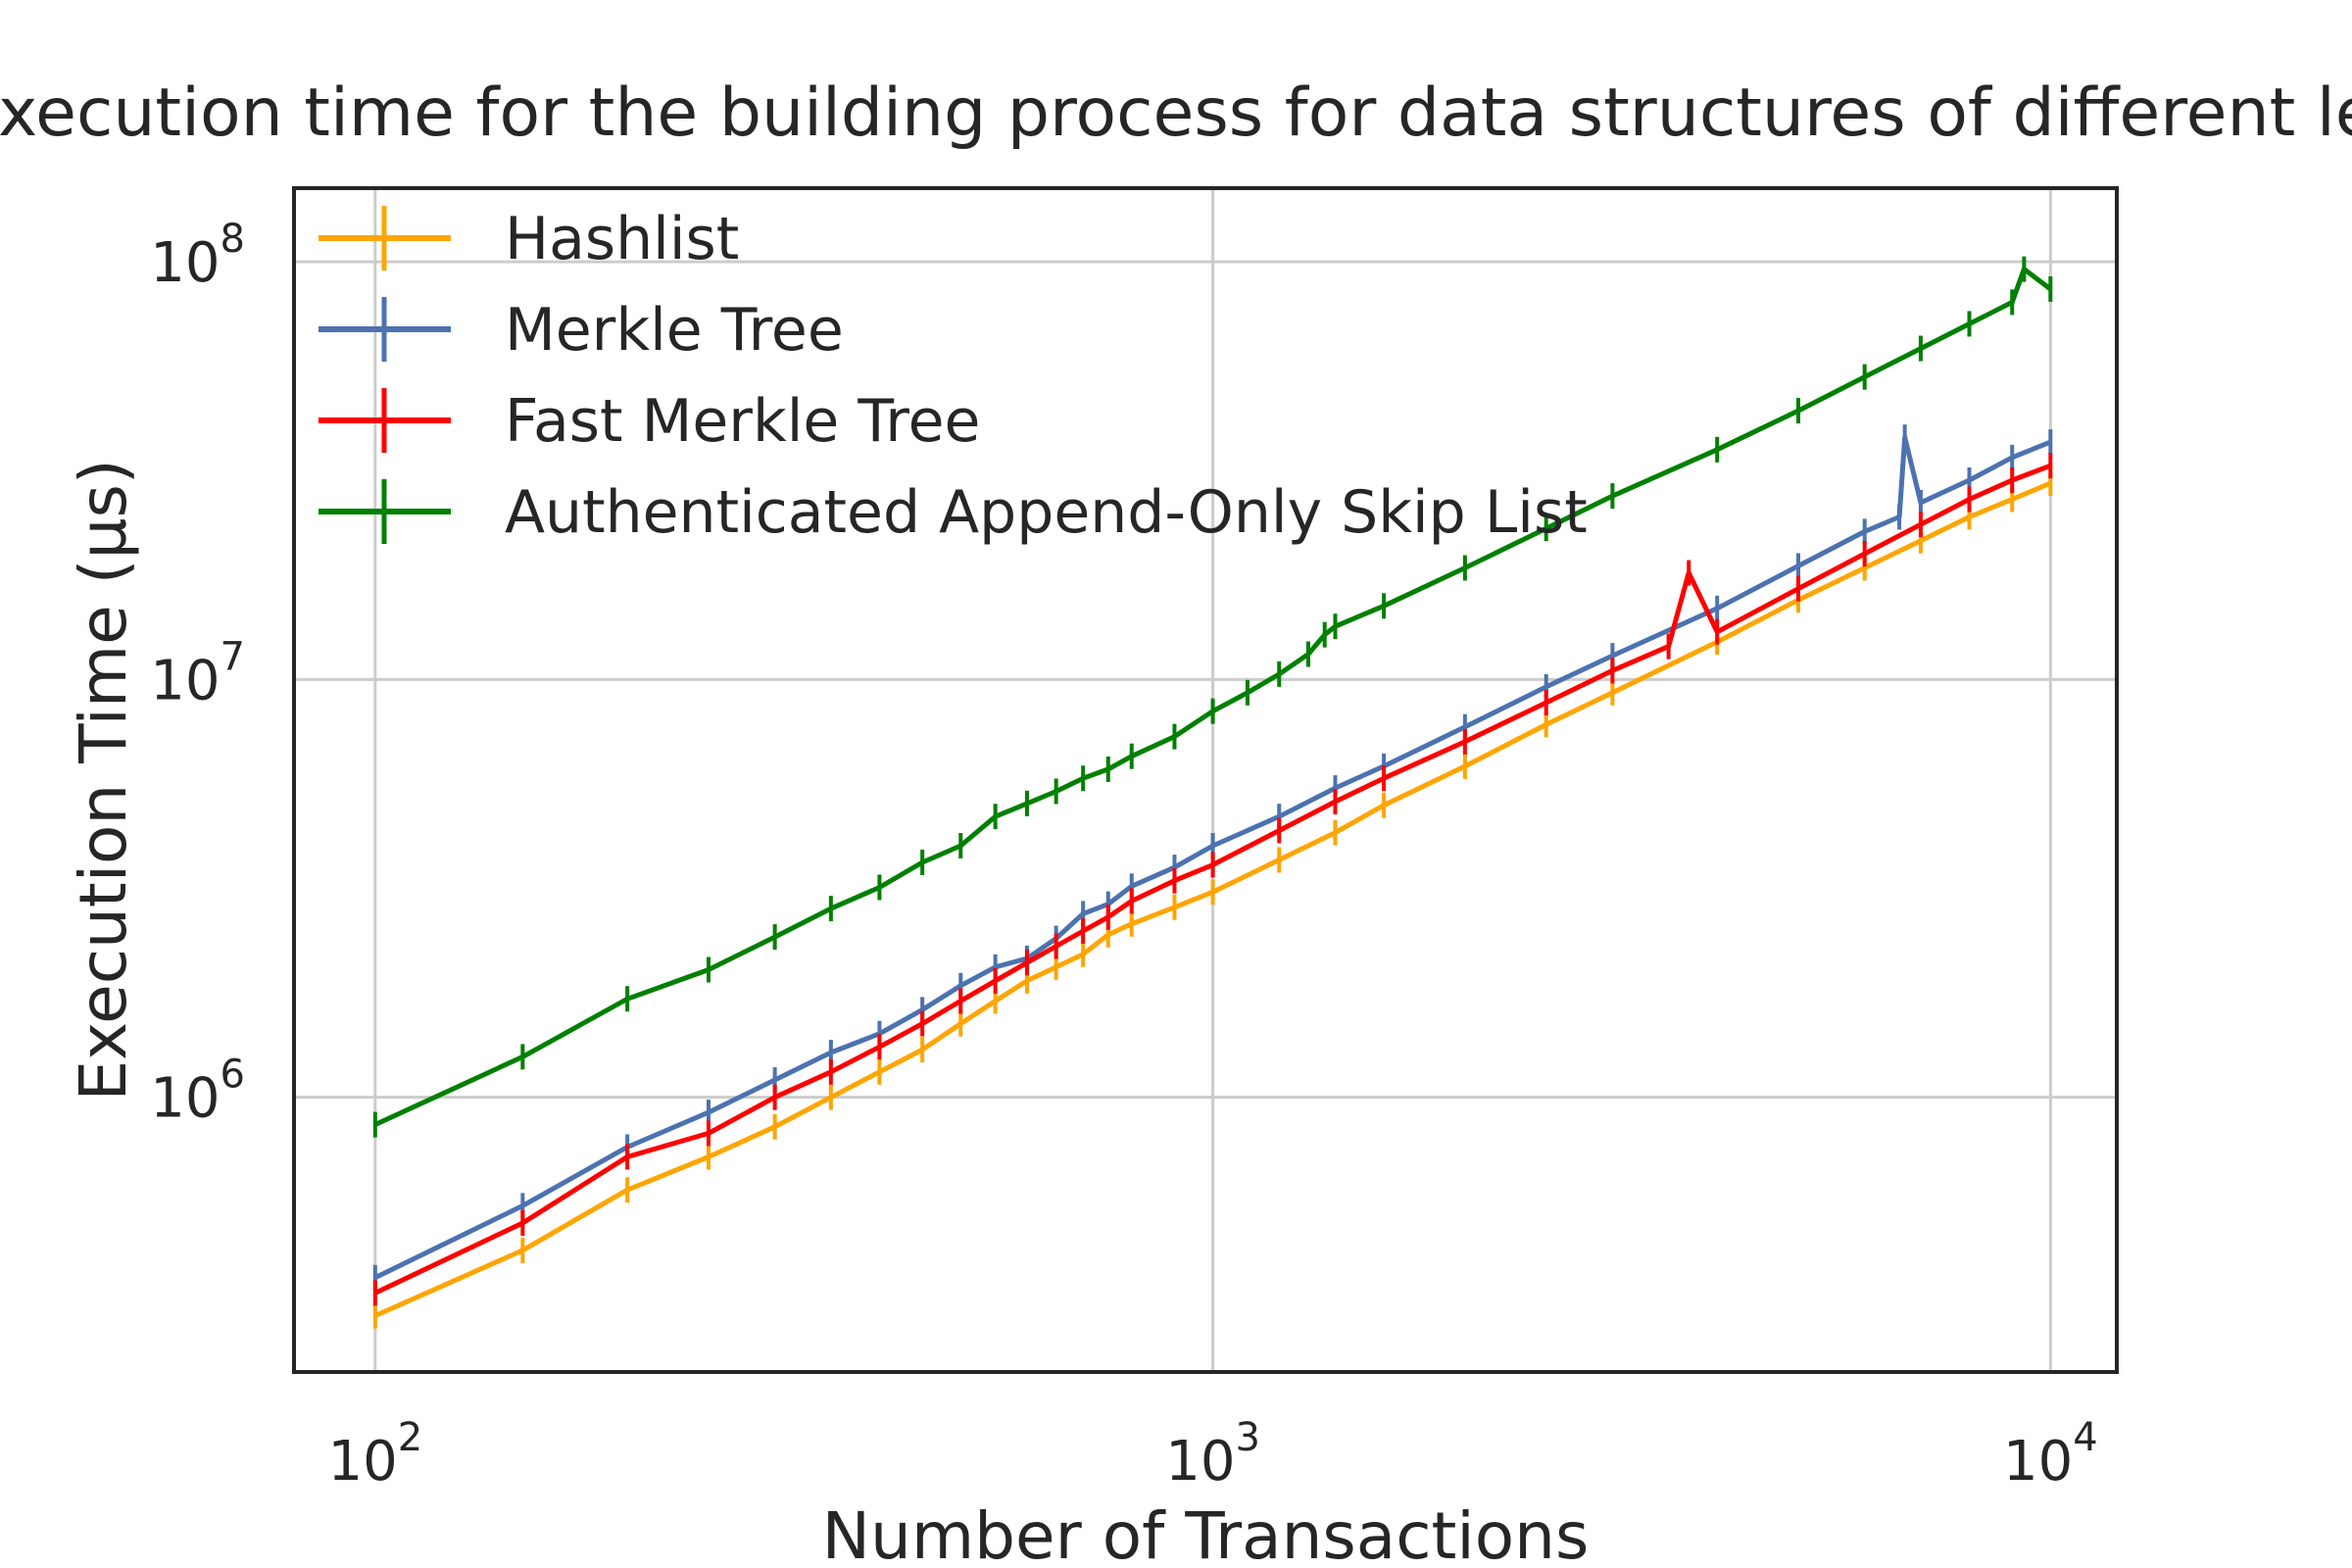 This screenshot has height=1568, width=2352. I want to click on y-tick-label: 10⁸, so click(197, 256).